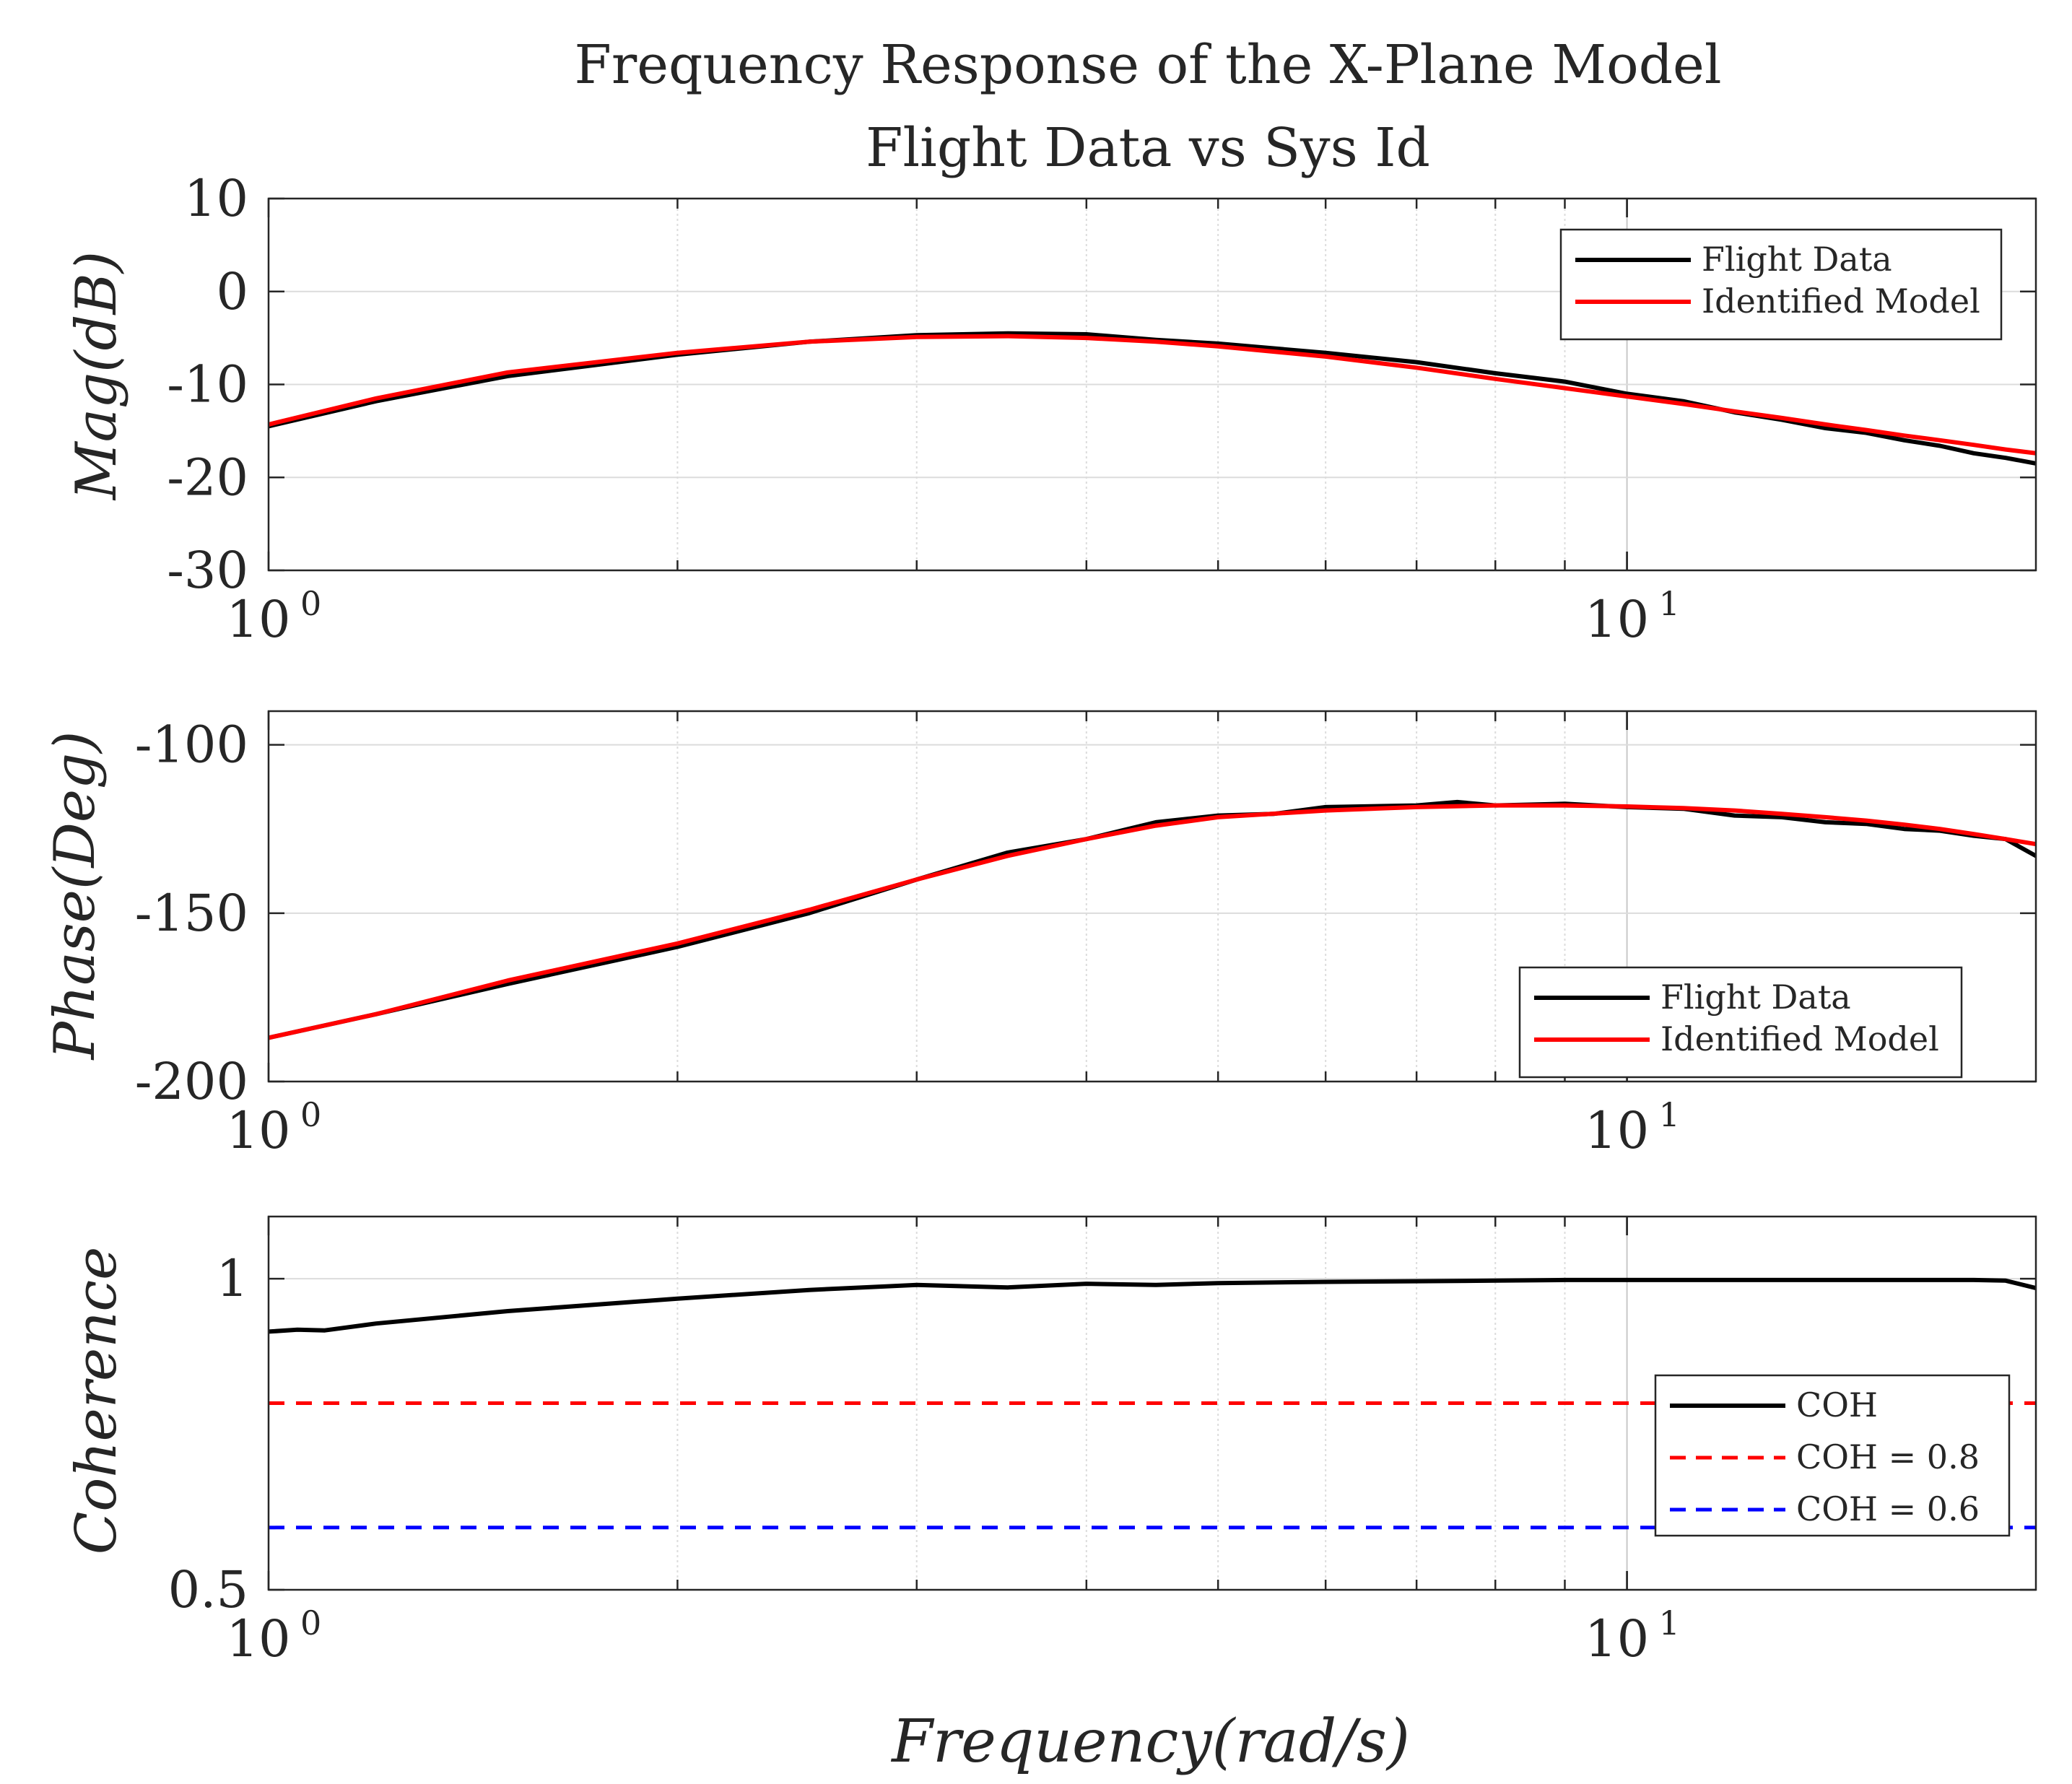  I want to click on phase-legend-label: Identified Model, so click(1799, 1039).